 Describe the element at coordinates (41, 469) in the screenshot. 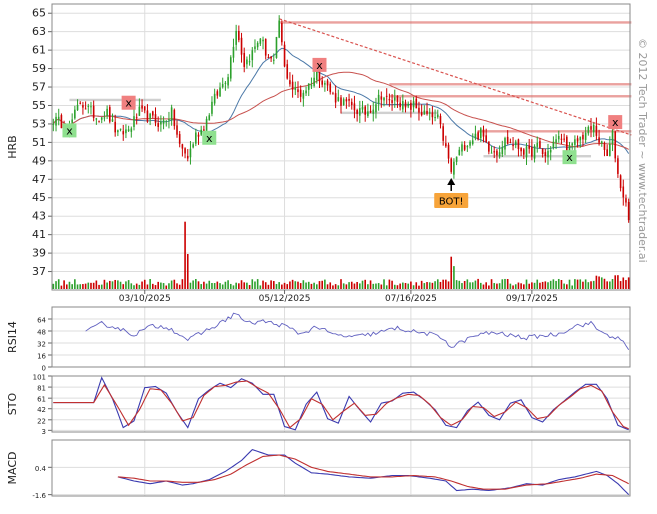

I see `y-tick-label: 0.4` at that location.